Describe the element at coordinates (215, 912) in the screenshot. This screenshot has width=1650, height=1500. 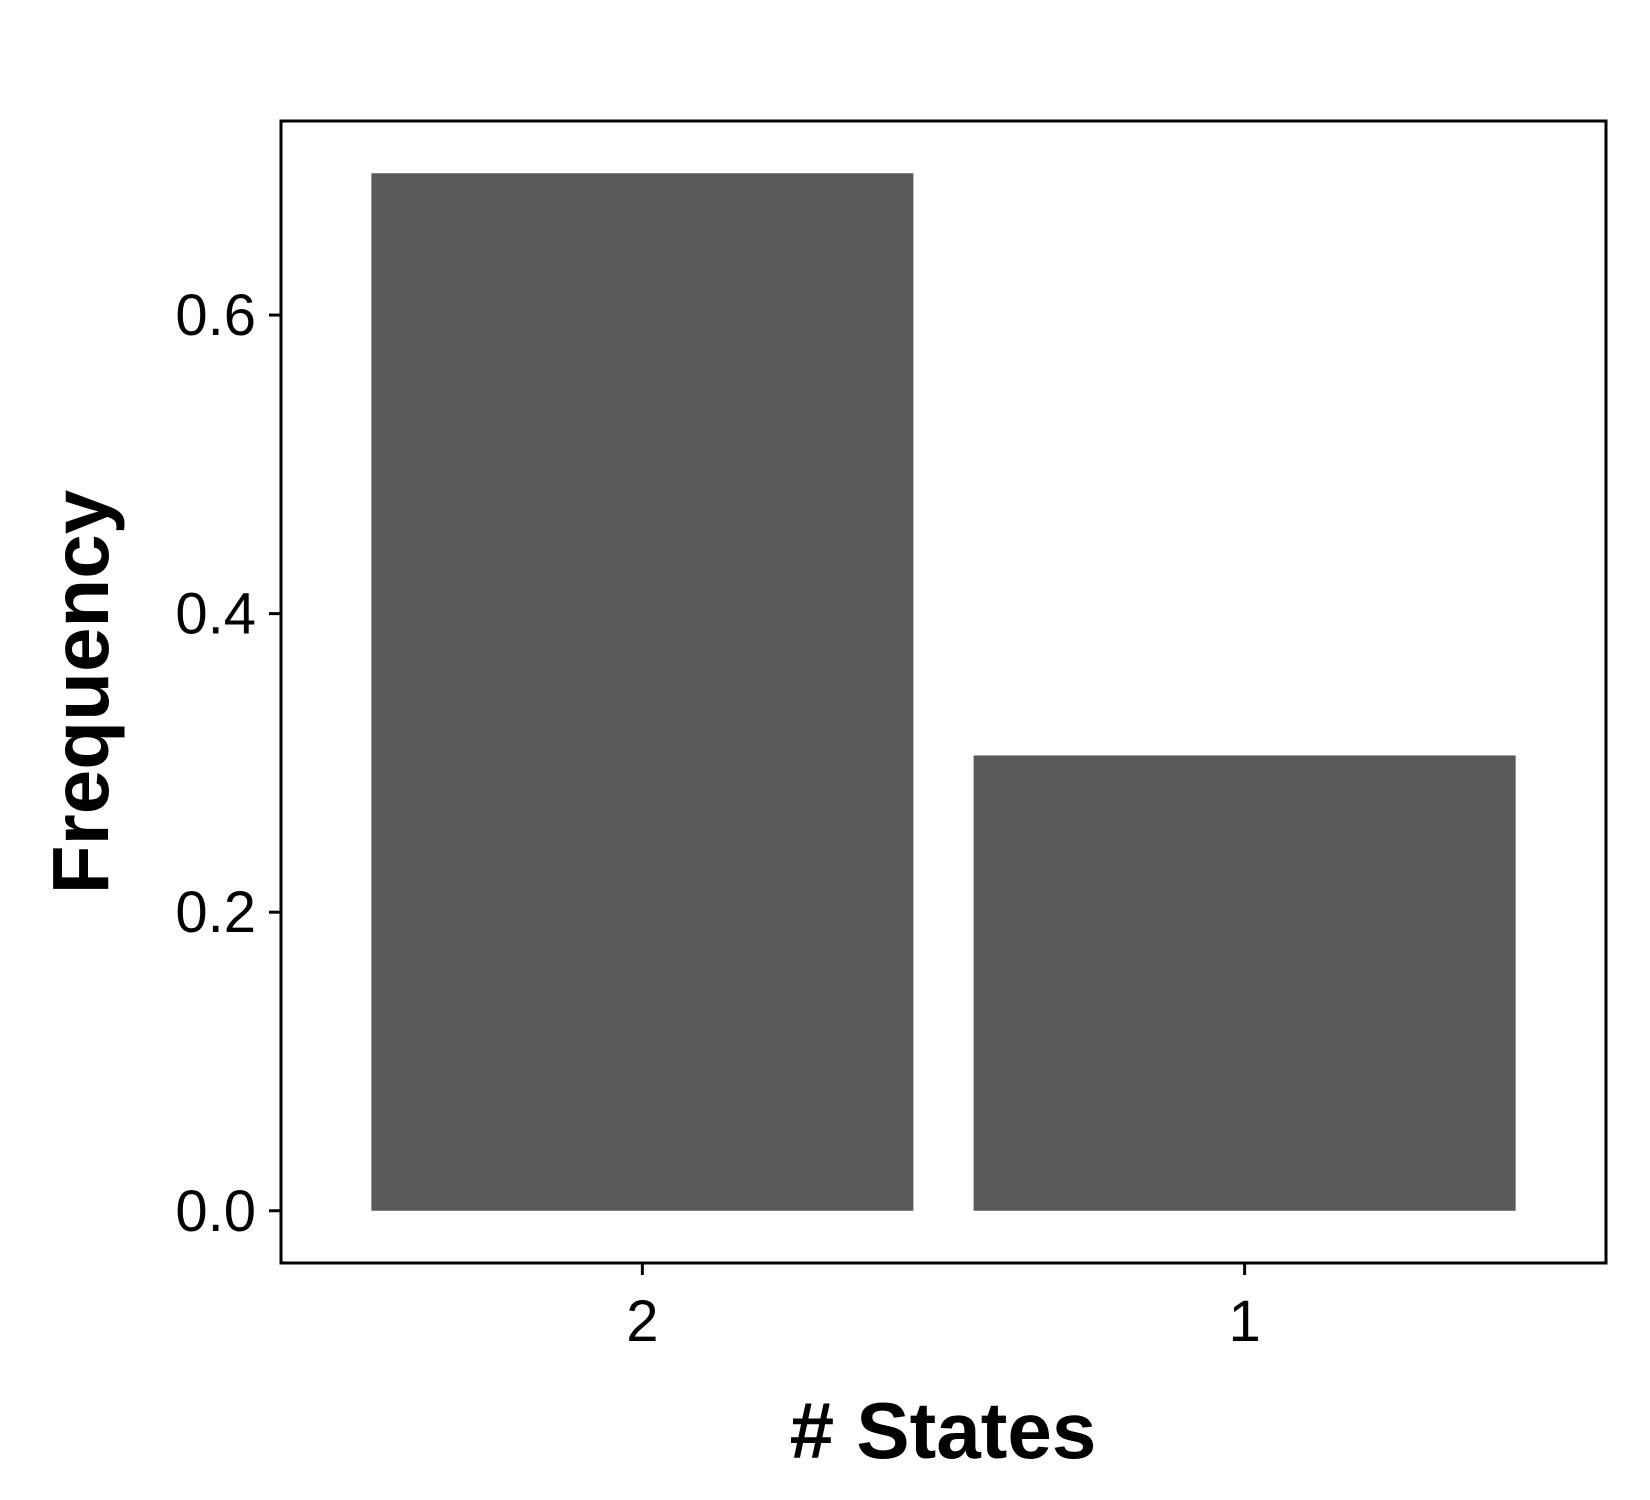
I see `y-tick-label: 0.2` at that location.